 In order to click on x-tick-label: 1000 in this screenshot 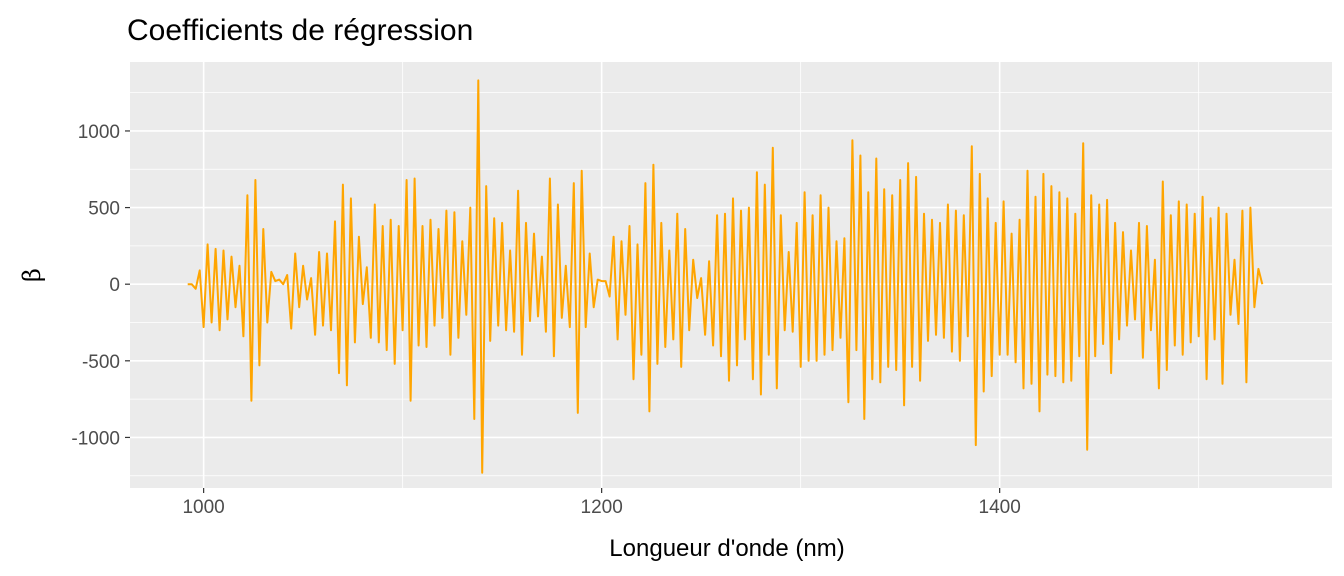, I will do `click(203, 507)`.